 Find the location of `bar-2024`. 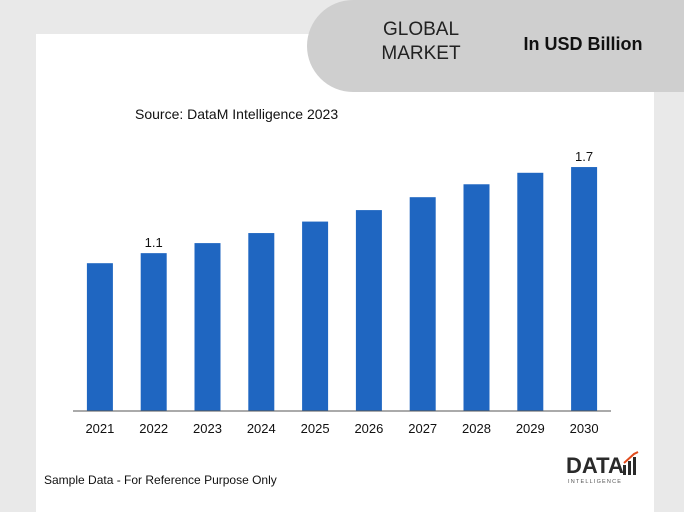

bar-2024 is located at coordinates (261, 322).